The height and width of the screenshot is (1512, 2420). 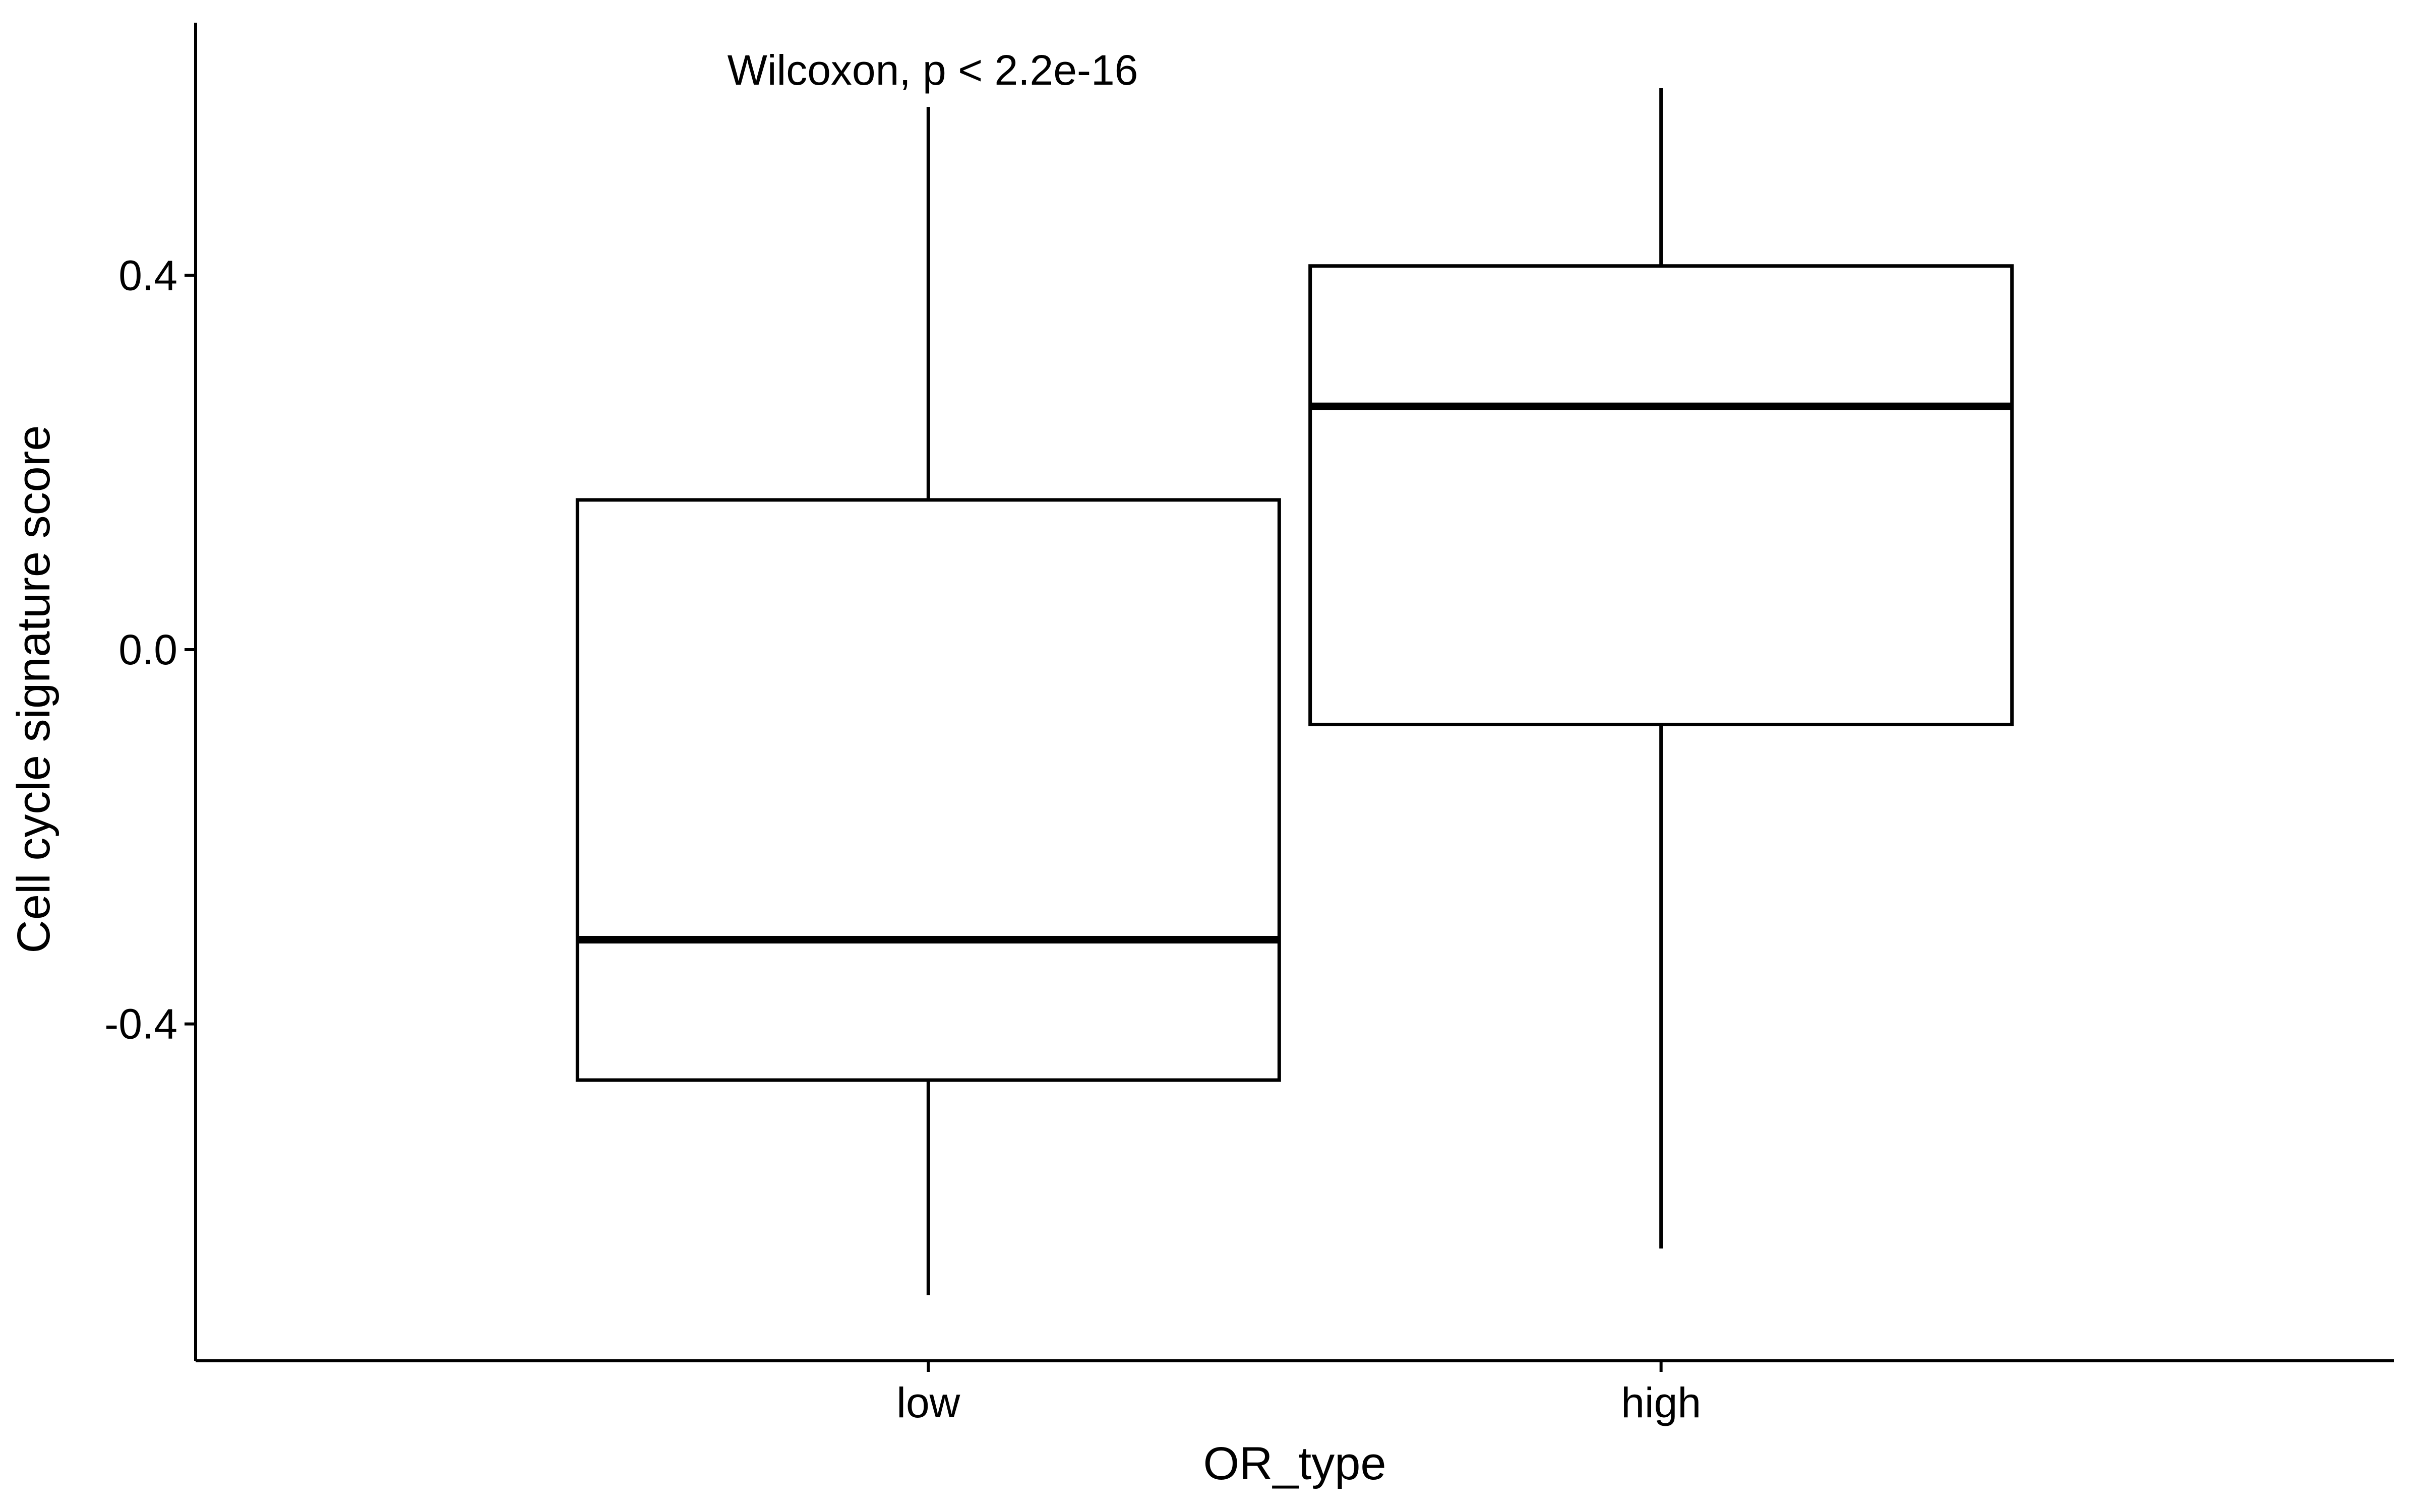 What do you see at coordinates (1661, 495) in the screenshot?
I see `iqr-box-high` at bounding box center [1661, 495].